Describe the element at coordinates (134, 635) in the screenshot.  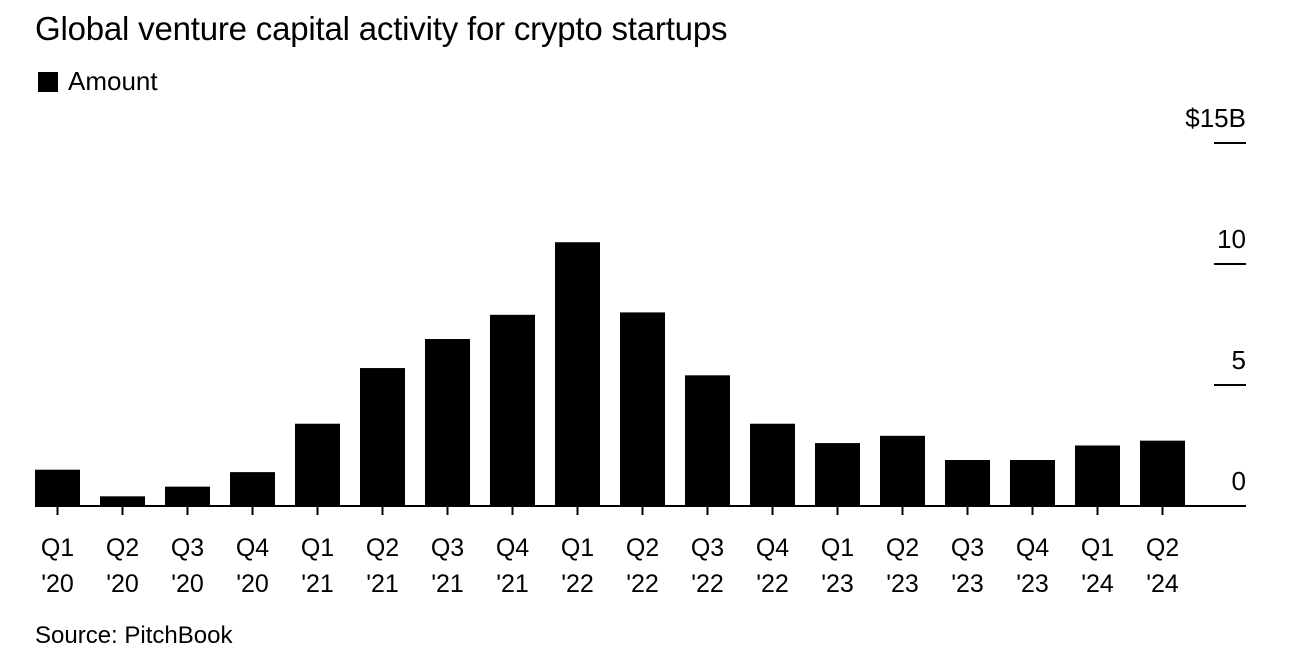
I see `source-note: Source: PitchBook` at that location.